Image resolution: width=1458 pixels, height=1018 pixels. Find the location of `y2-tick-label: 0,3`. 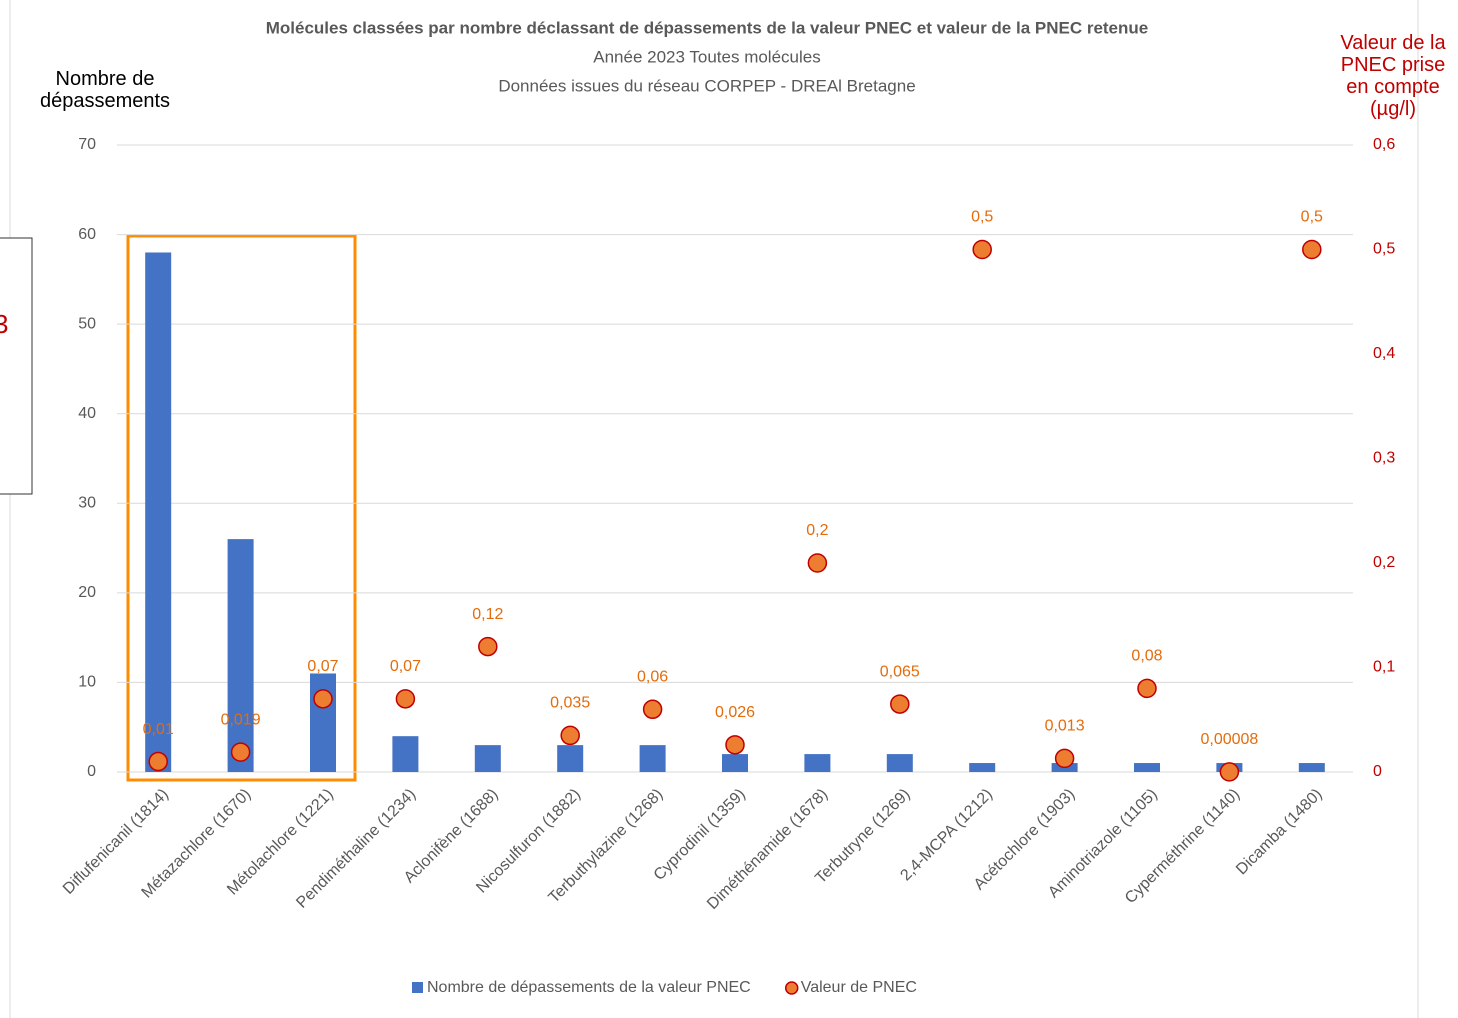

y2-tick-label: 0,3 is located at coordinates (1384, 458).